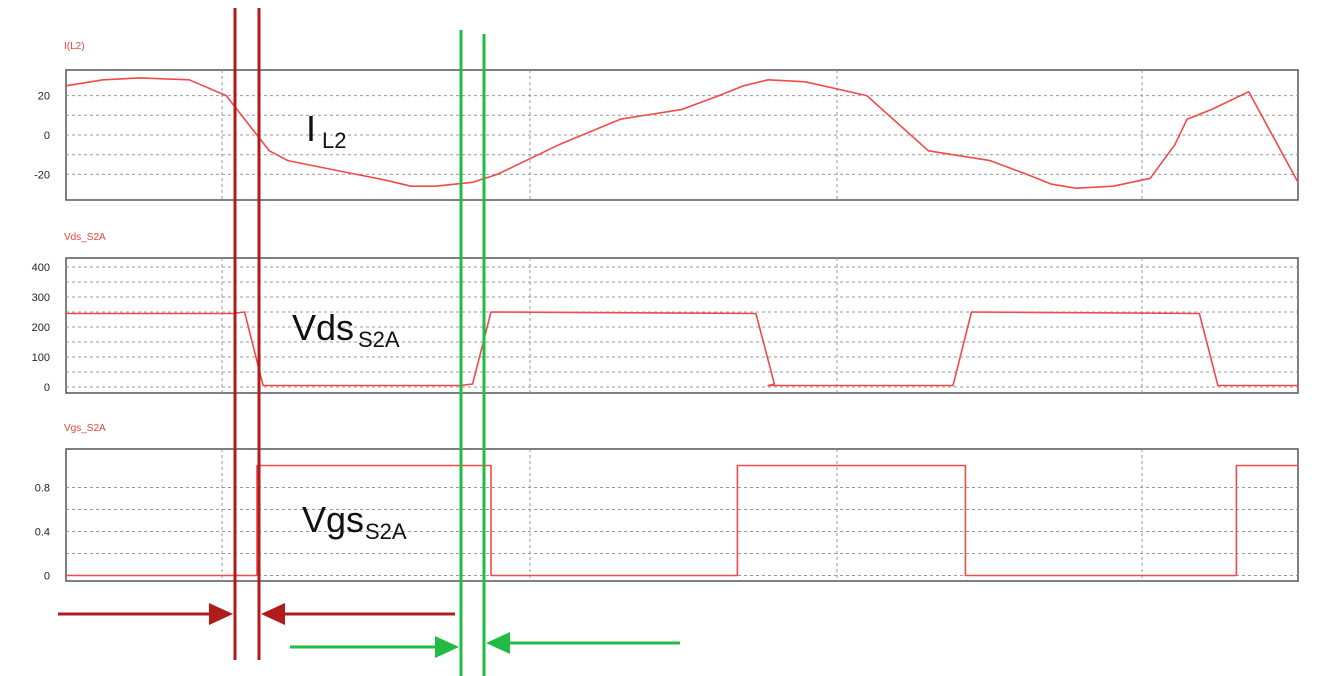 This screenshot has height=676, width=1327. Describe the element at coordinates (311, 128) in the screenshot. I see `trace-label-il2-main: I` at that location.